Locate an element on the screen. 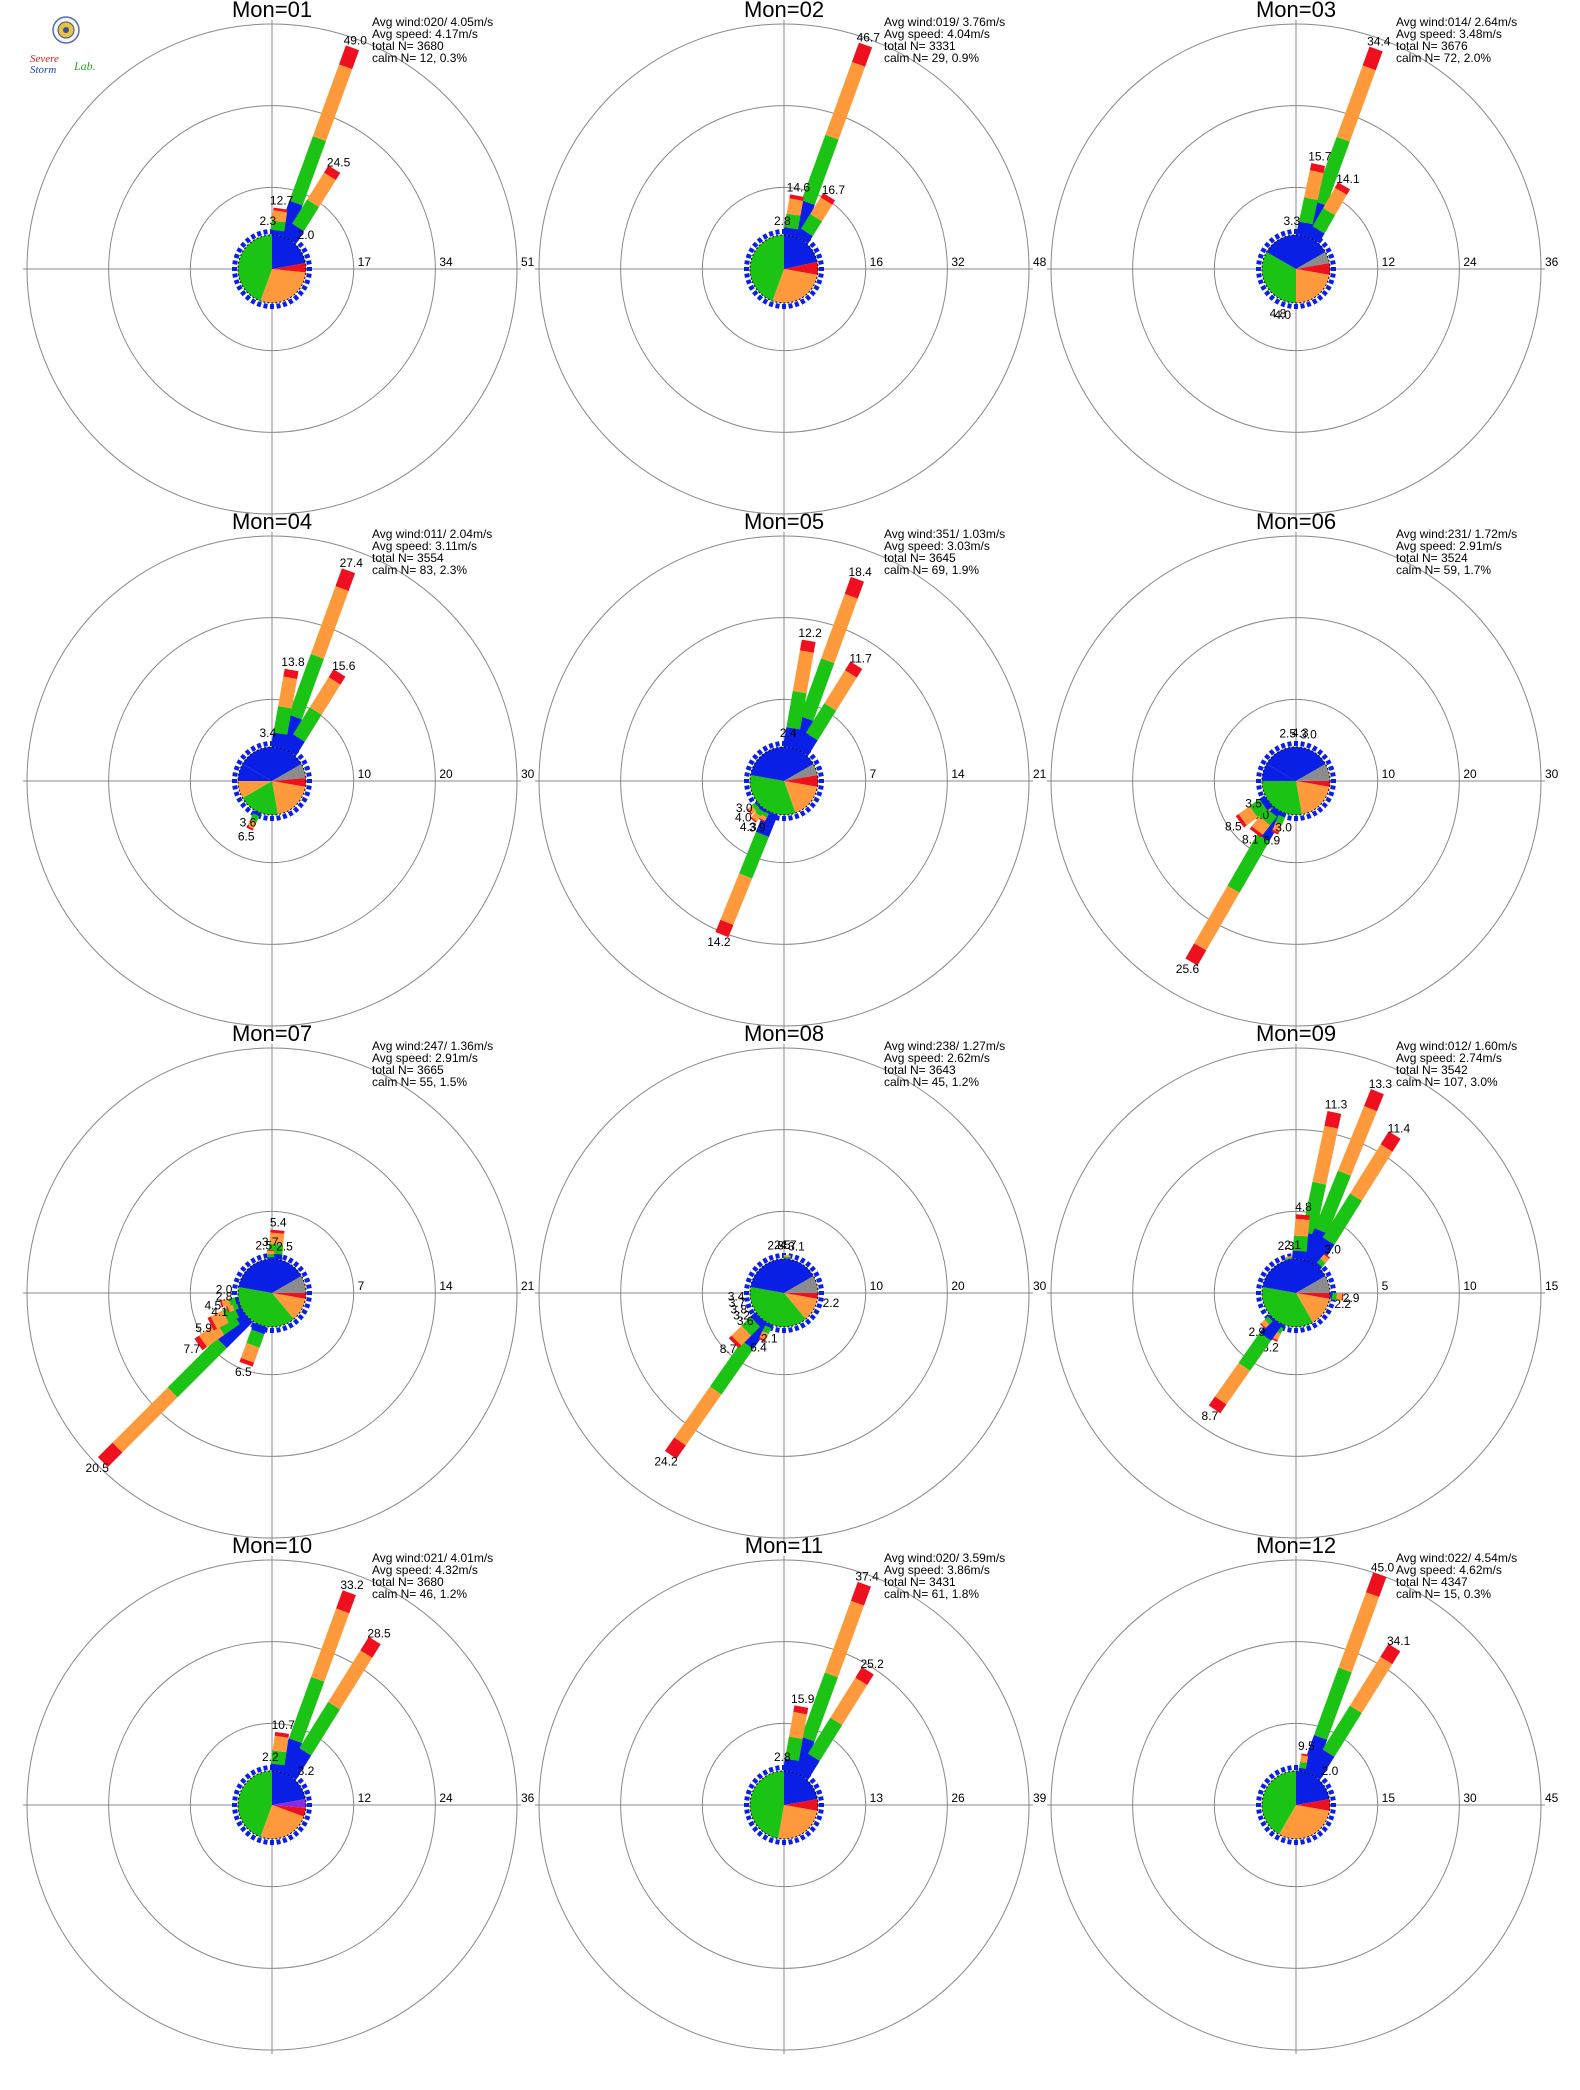  panel-title: Mon=05 is located at coordinates (784, 521).